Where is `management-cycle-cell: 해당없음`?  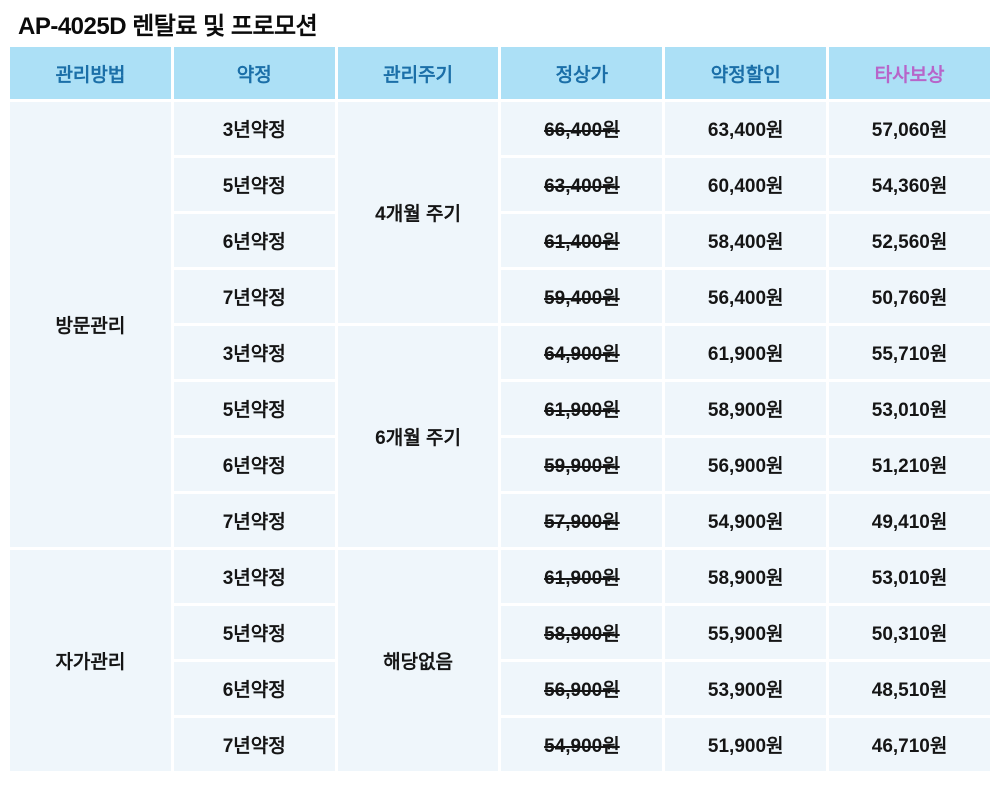
management-cycle-cell: 해당없음 is located at coordinates (418, 660).